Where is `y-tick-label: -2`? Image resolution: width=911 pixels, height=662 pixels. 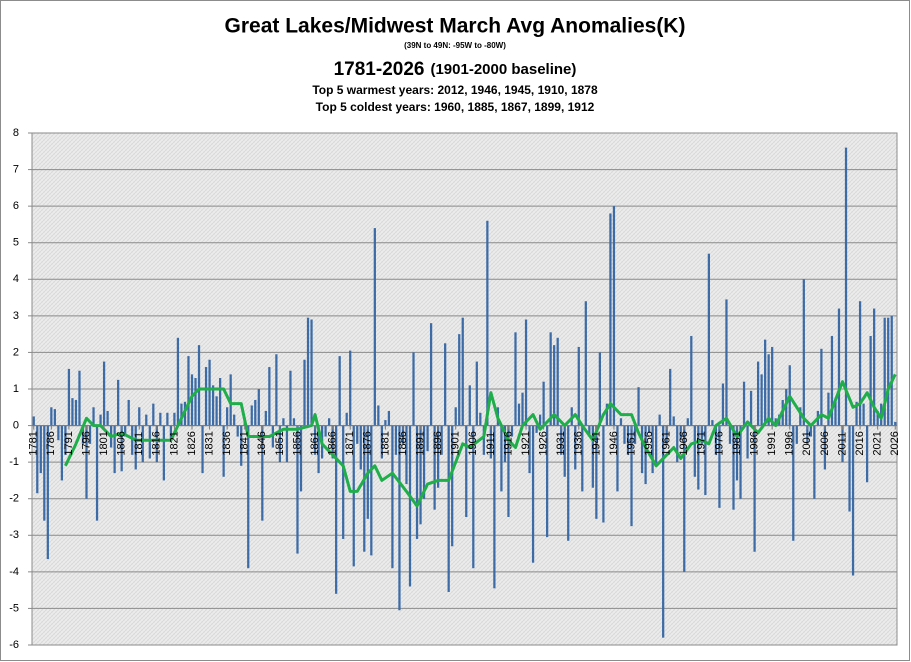
y-tick-label: -2 is located at coordinates (14, 499).